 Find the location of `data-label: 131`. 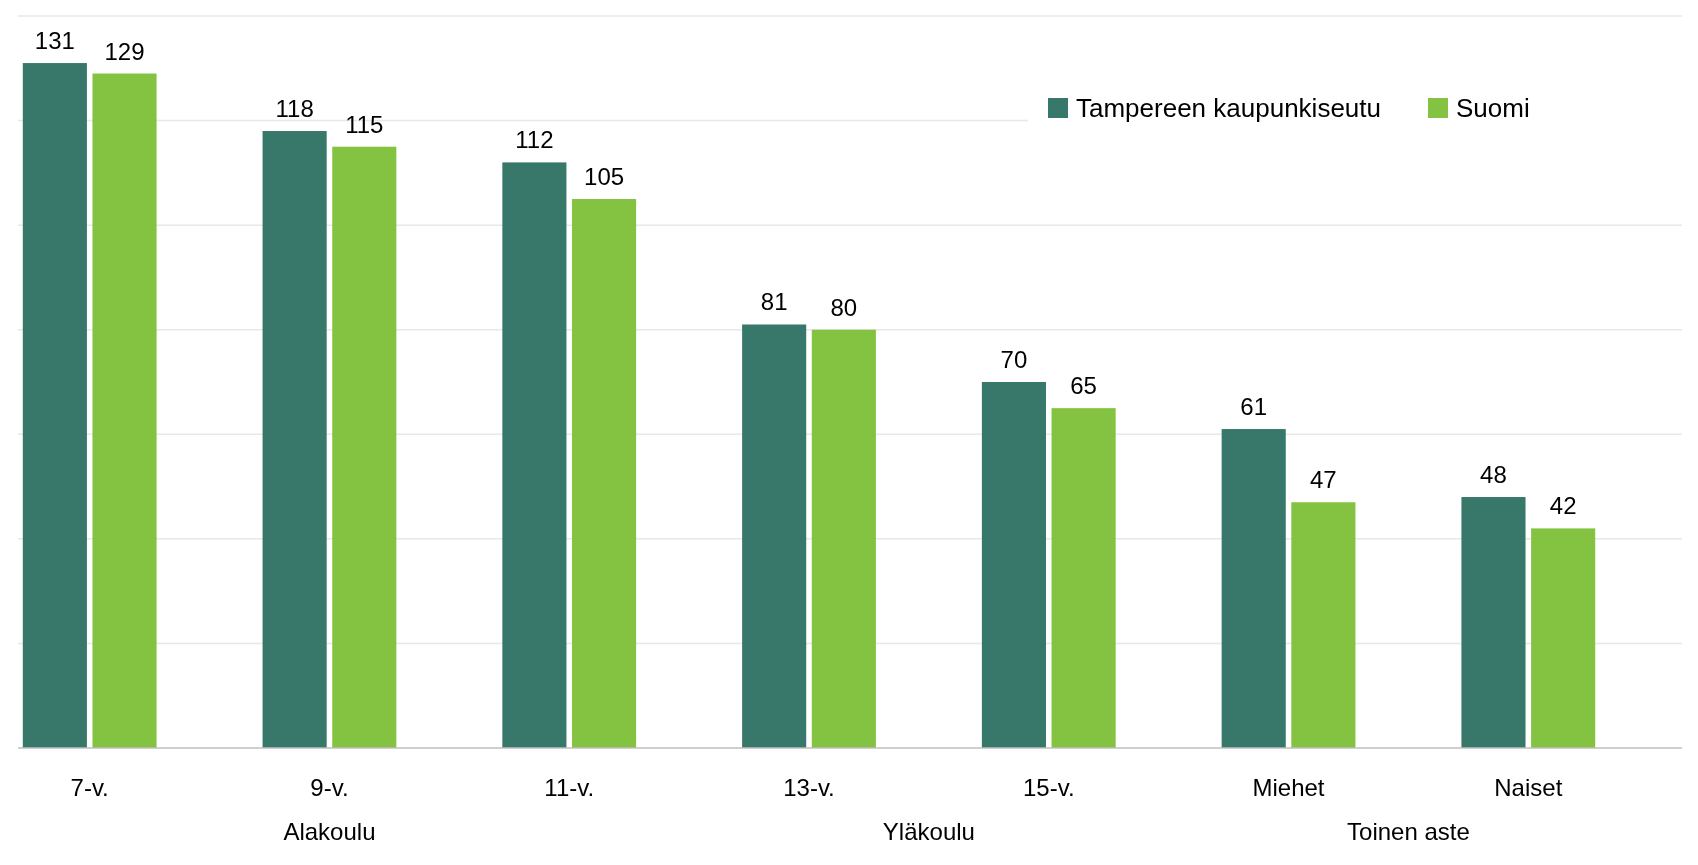

data-label: 131 is located at coordinates (54, 41).